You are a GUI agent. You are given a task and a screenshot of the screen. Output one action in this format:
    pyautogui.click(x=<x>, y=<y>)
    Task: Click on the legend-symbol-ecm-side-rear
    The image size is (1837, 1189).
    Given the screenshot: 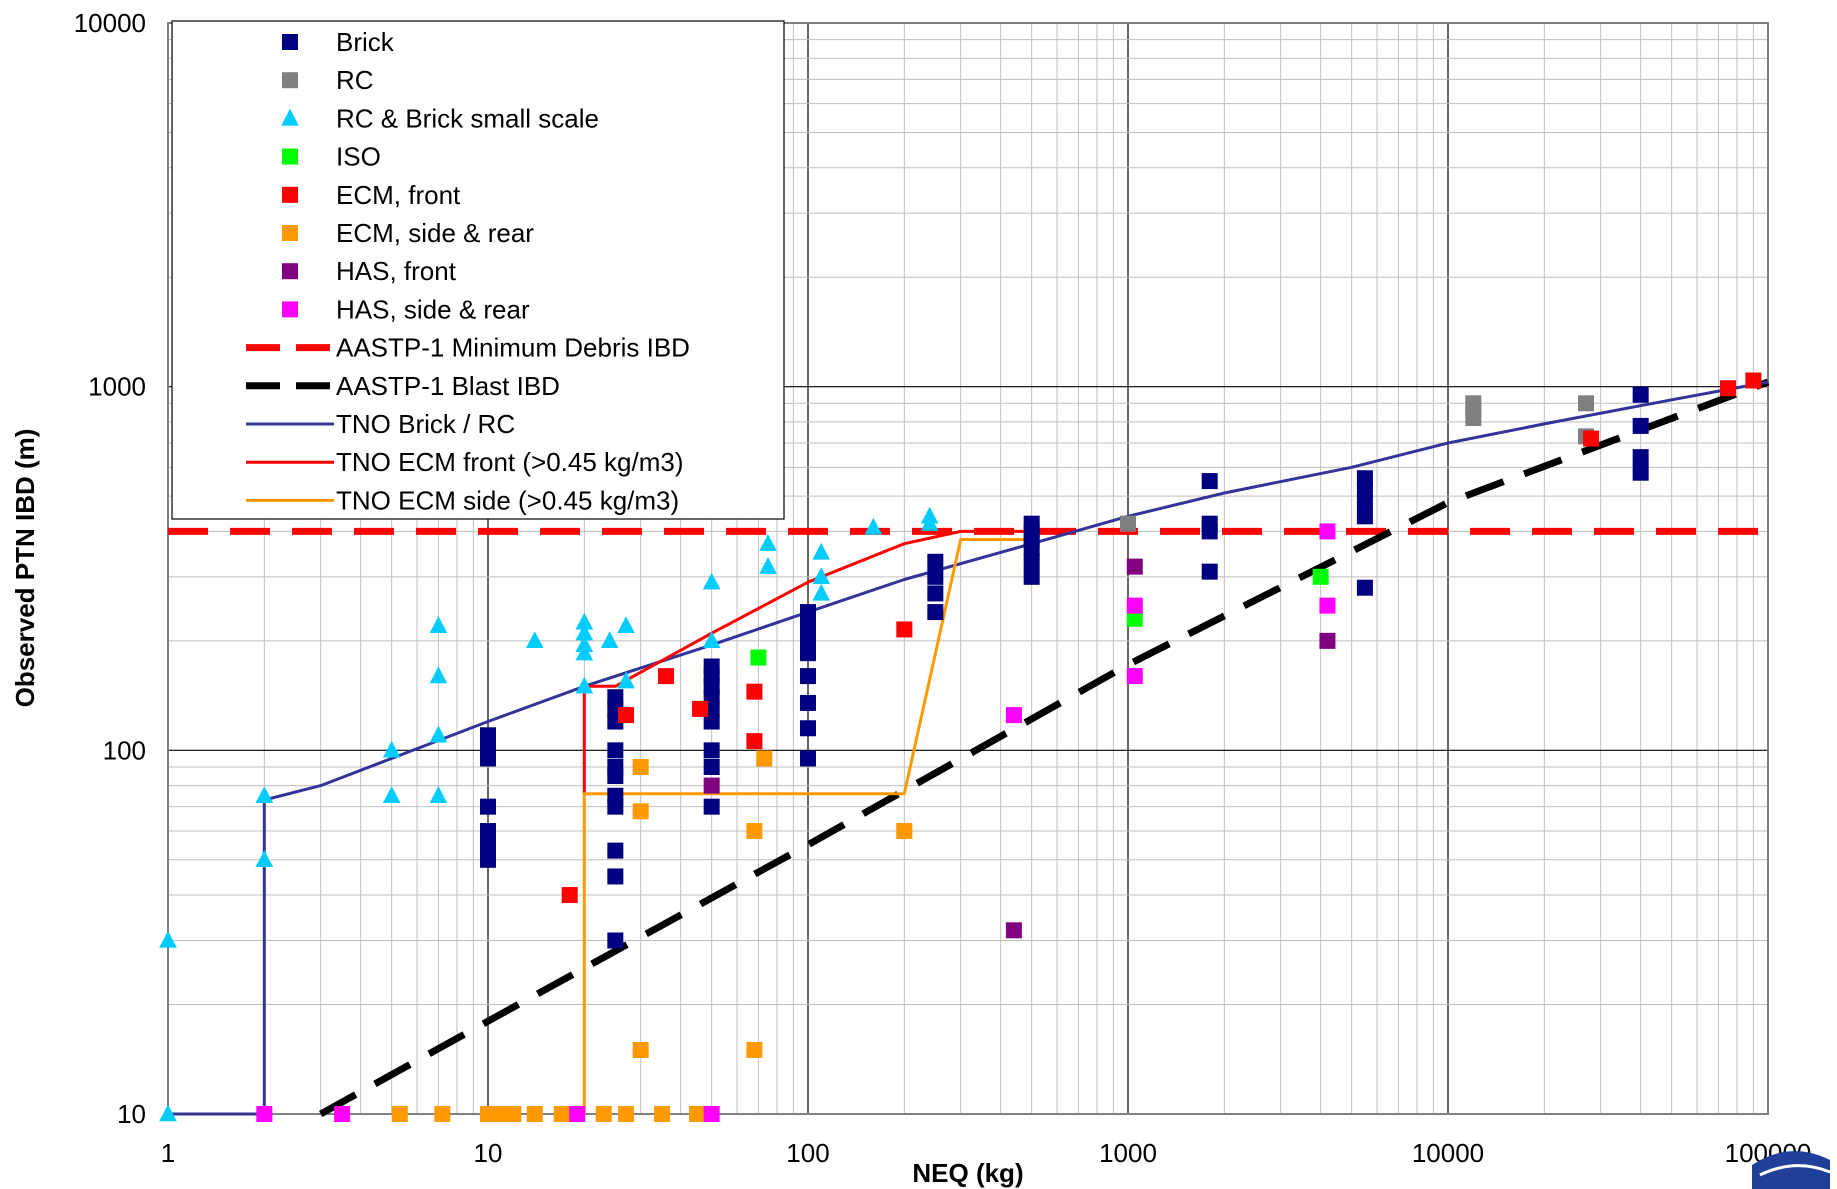 What is the action you would take?
    pyautogui.click(x=290, y=233)
    